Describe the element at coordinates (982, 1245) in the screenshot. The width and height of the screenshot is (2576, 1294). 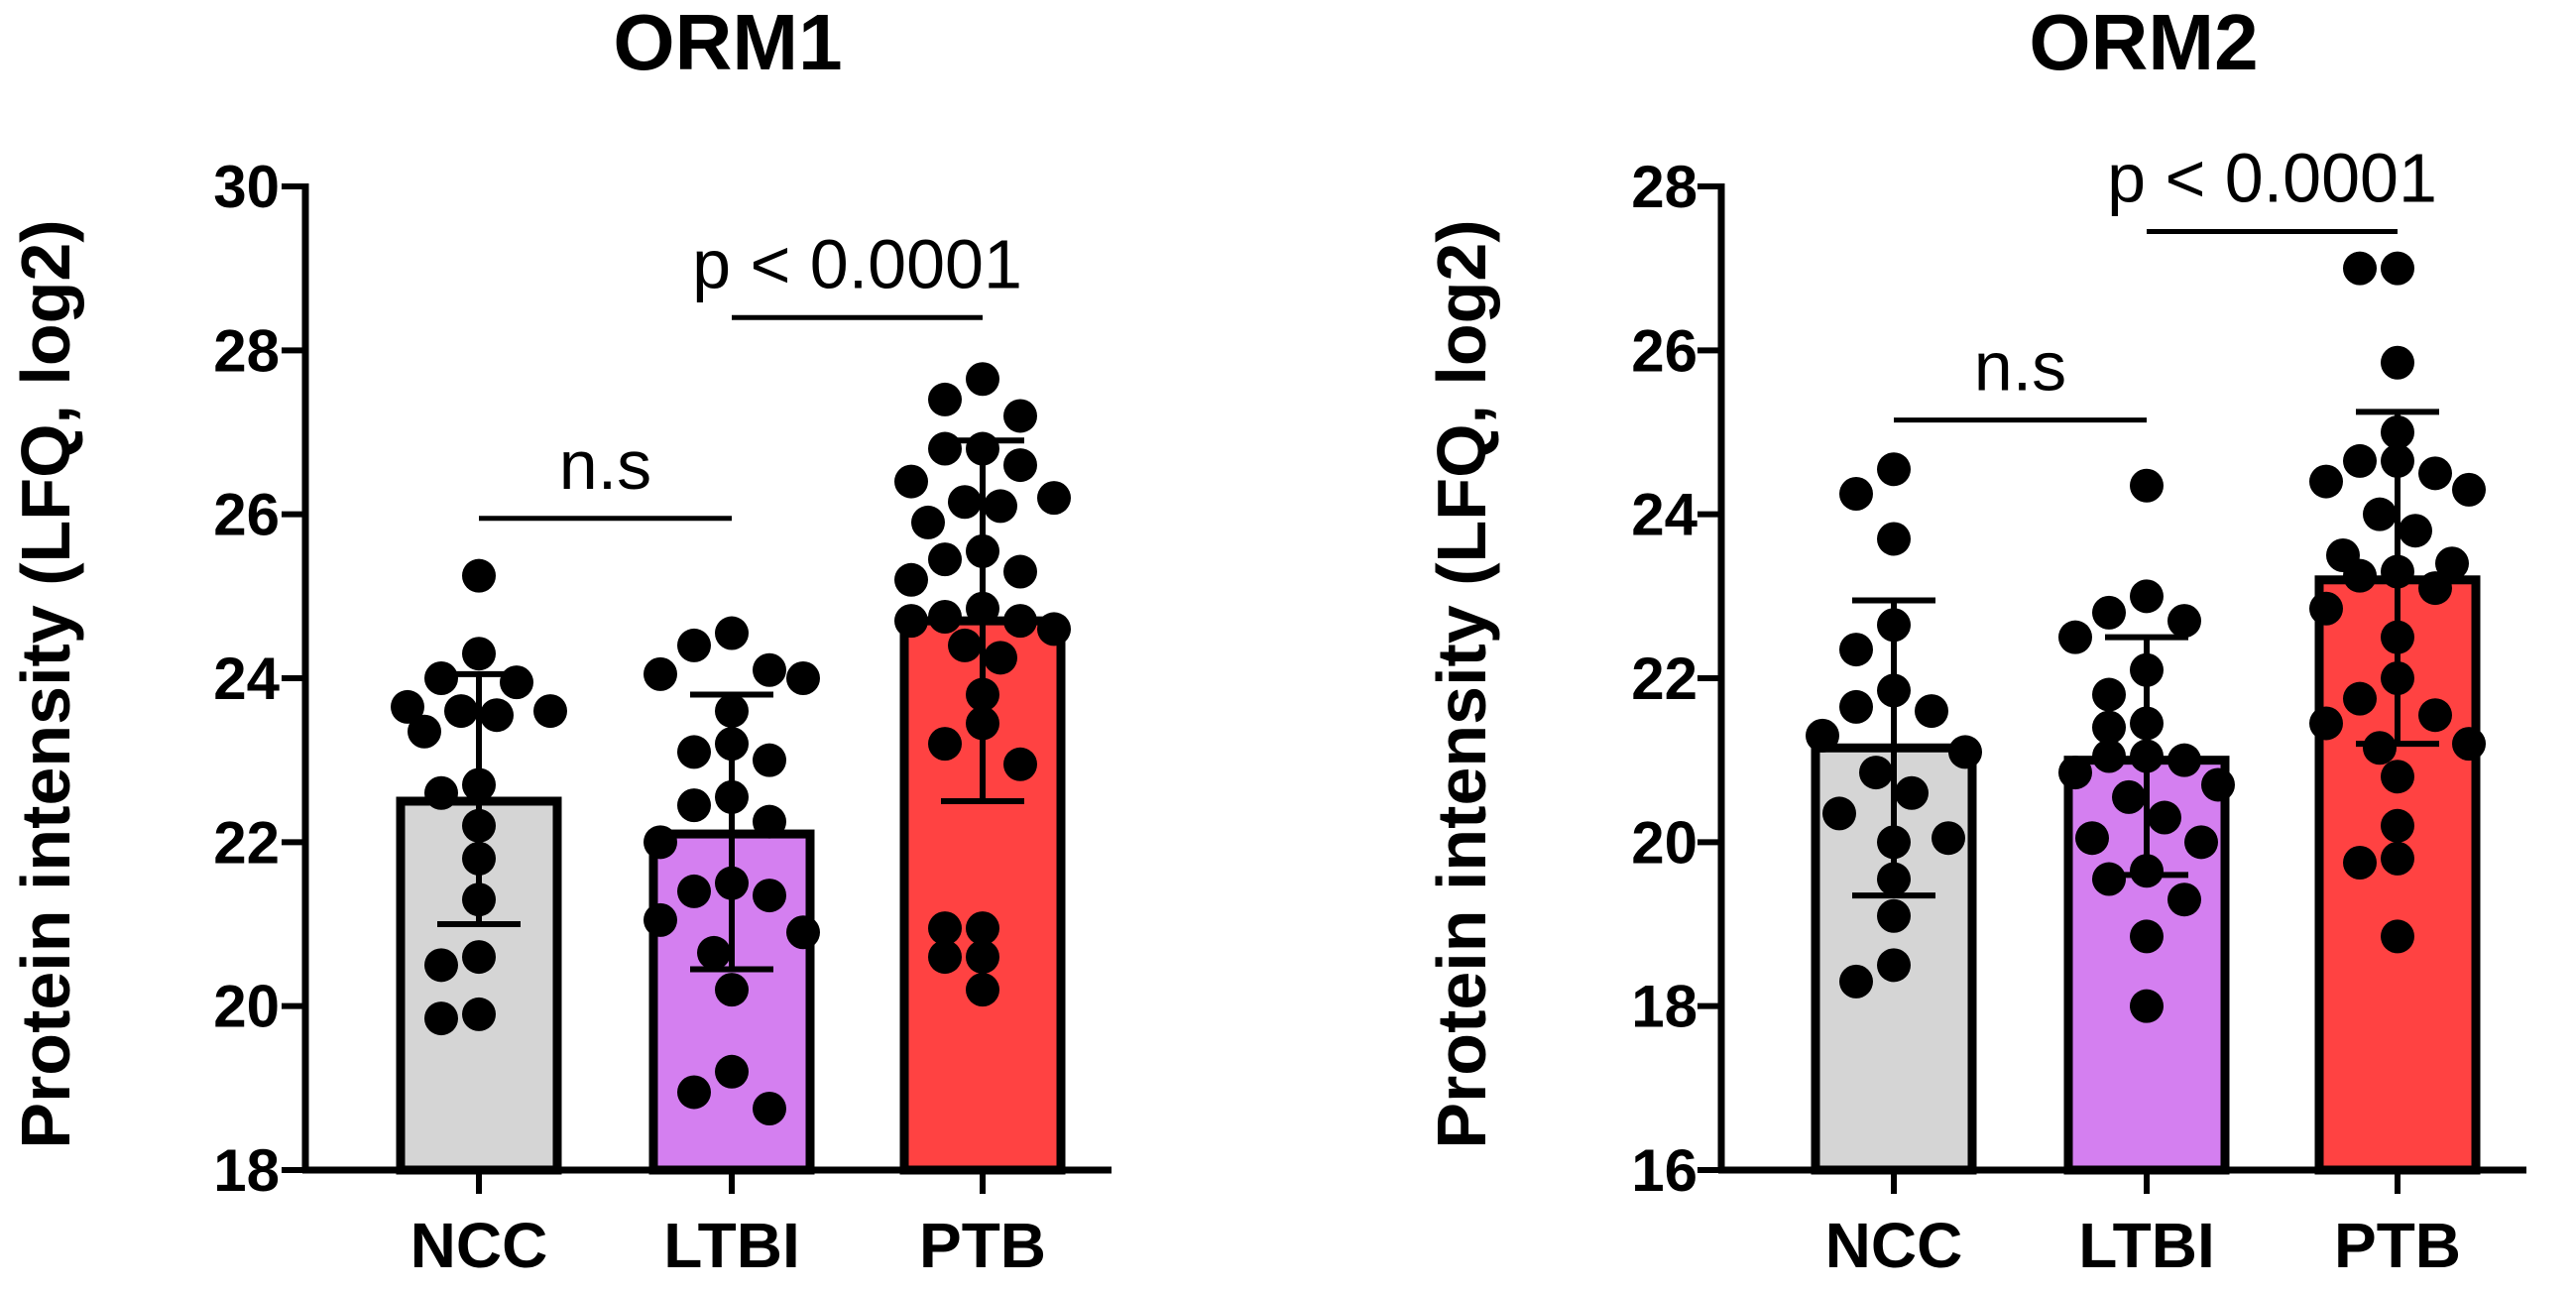
I see `panel-orm1-x-label-ptb: PTB` at that location.